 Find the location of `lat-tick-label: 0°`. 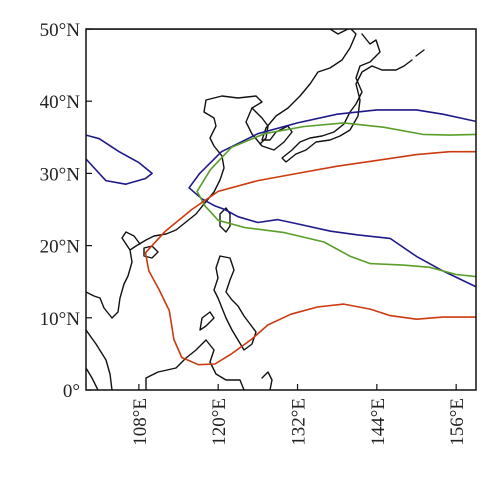

lat-tick-label: 0° is located at coordinates (71, 391).